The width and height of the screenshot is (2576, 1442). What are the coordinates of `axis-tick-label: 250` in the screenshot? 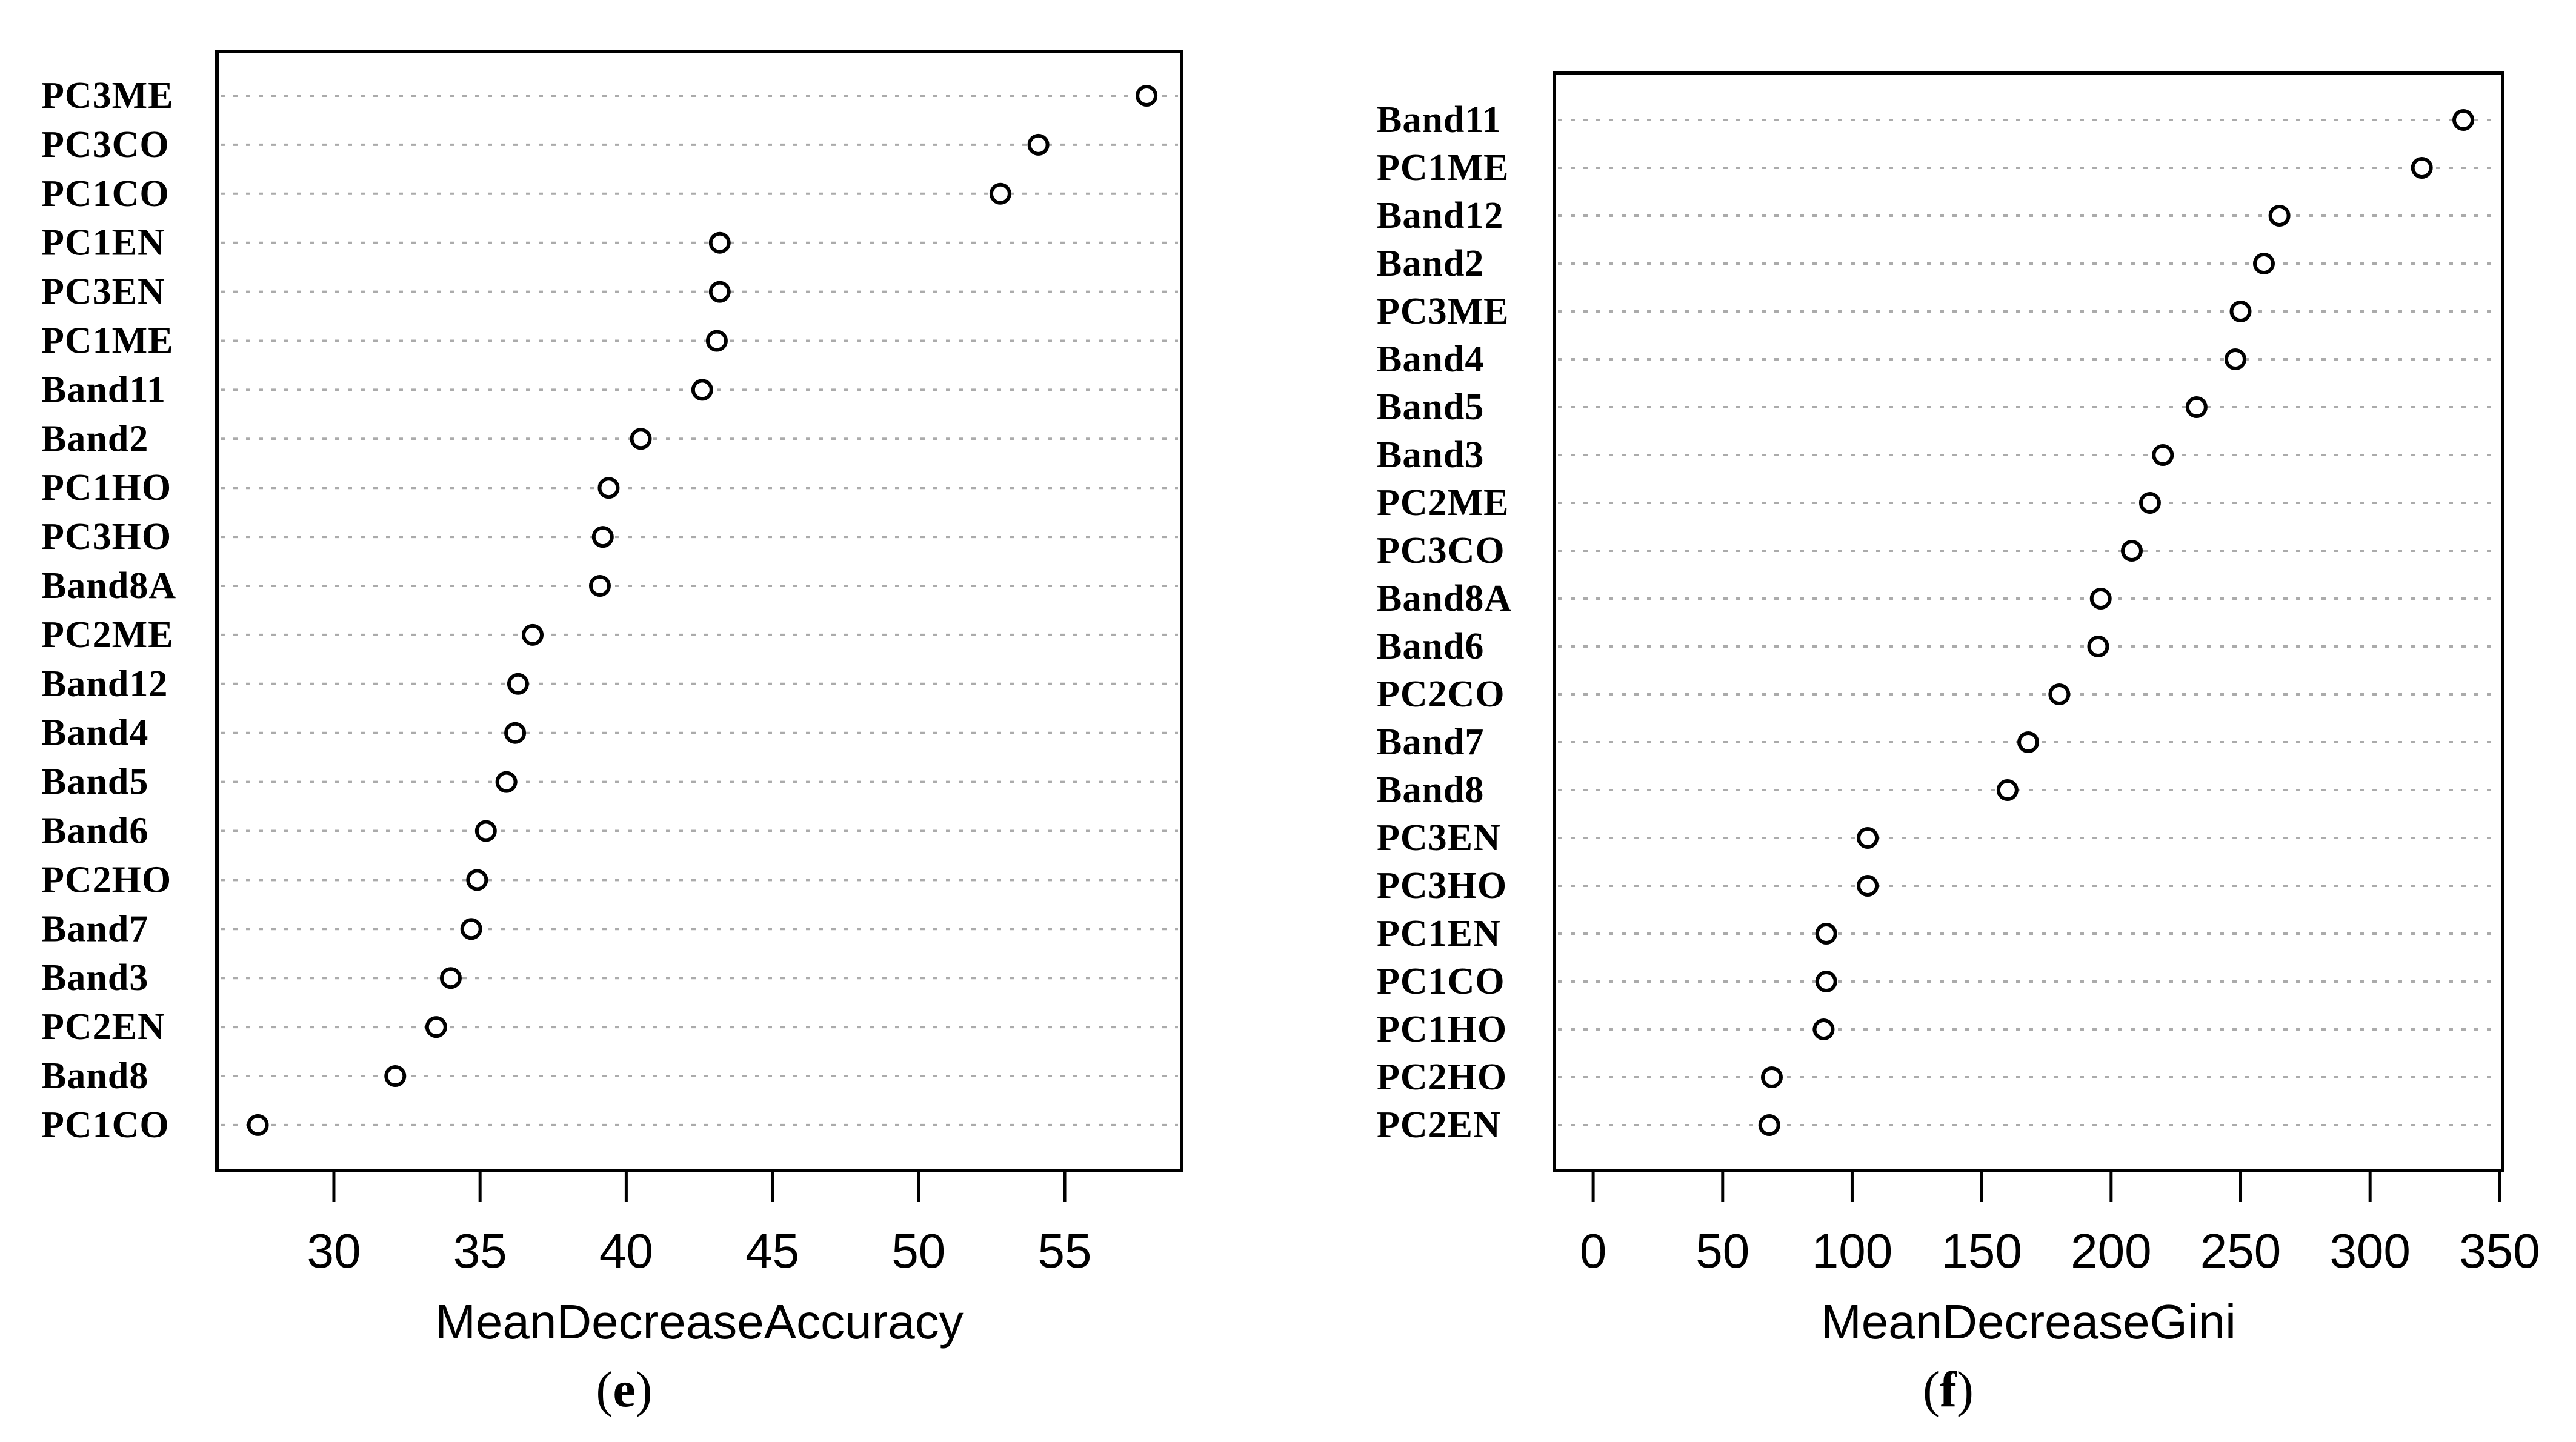 It's located at (2240, 1251).